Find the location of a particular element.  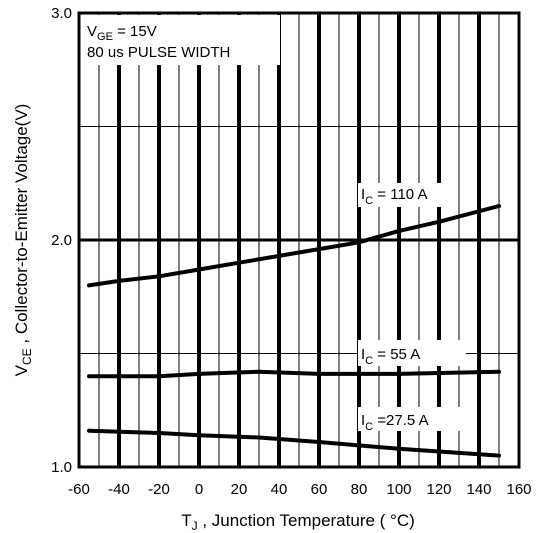

x-tick-labels: -60 -40 -20 0 20 40 60 80 100 120 140 160 is located at coordinates (299, 489).